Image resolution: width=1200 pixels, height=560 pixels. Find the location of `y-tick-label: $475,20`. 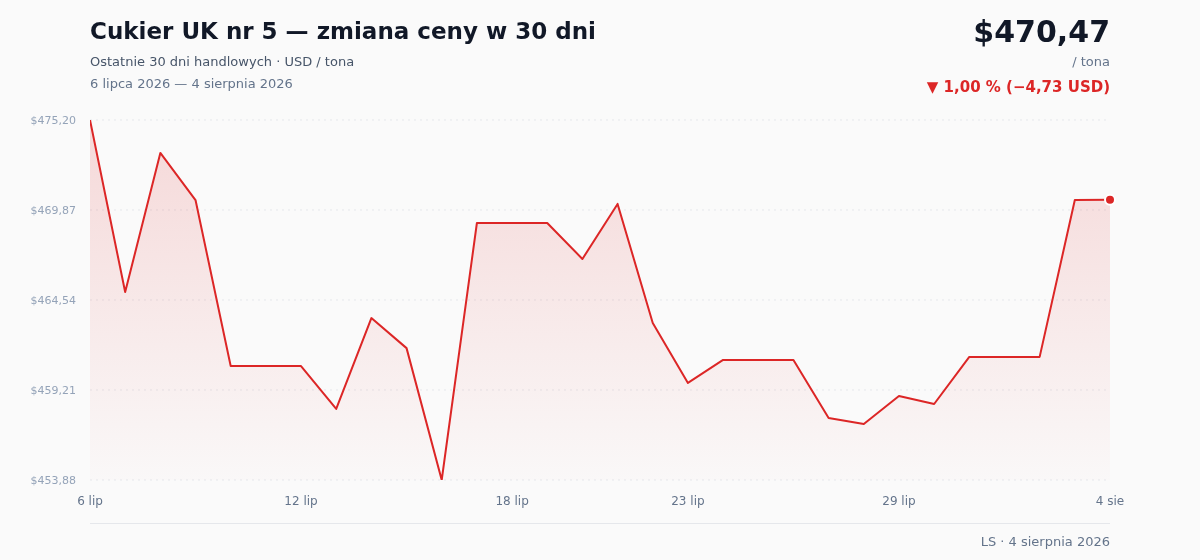

y-tick-label: $475,20 is located at coordinates (53, 120).